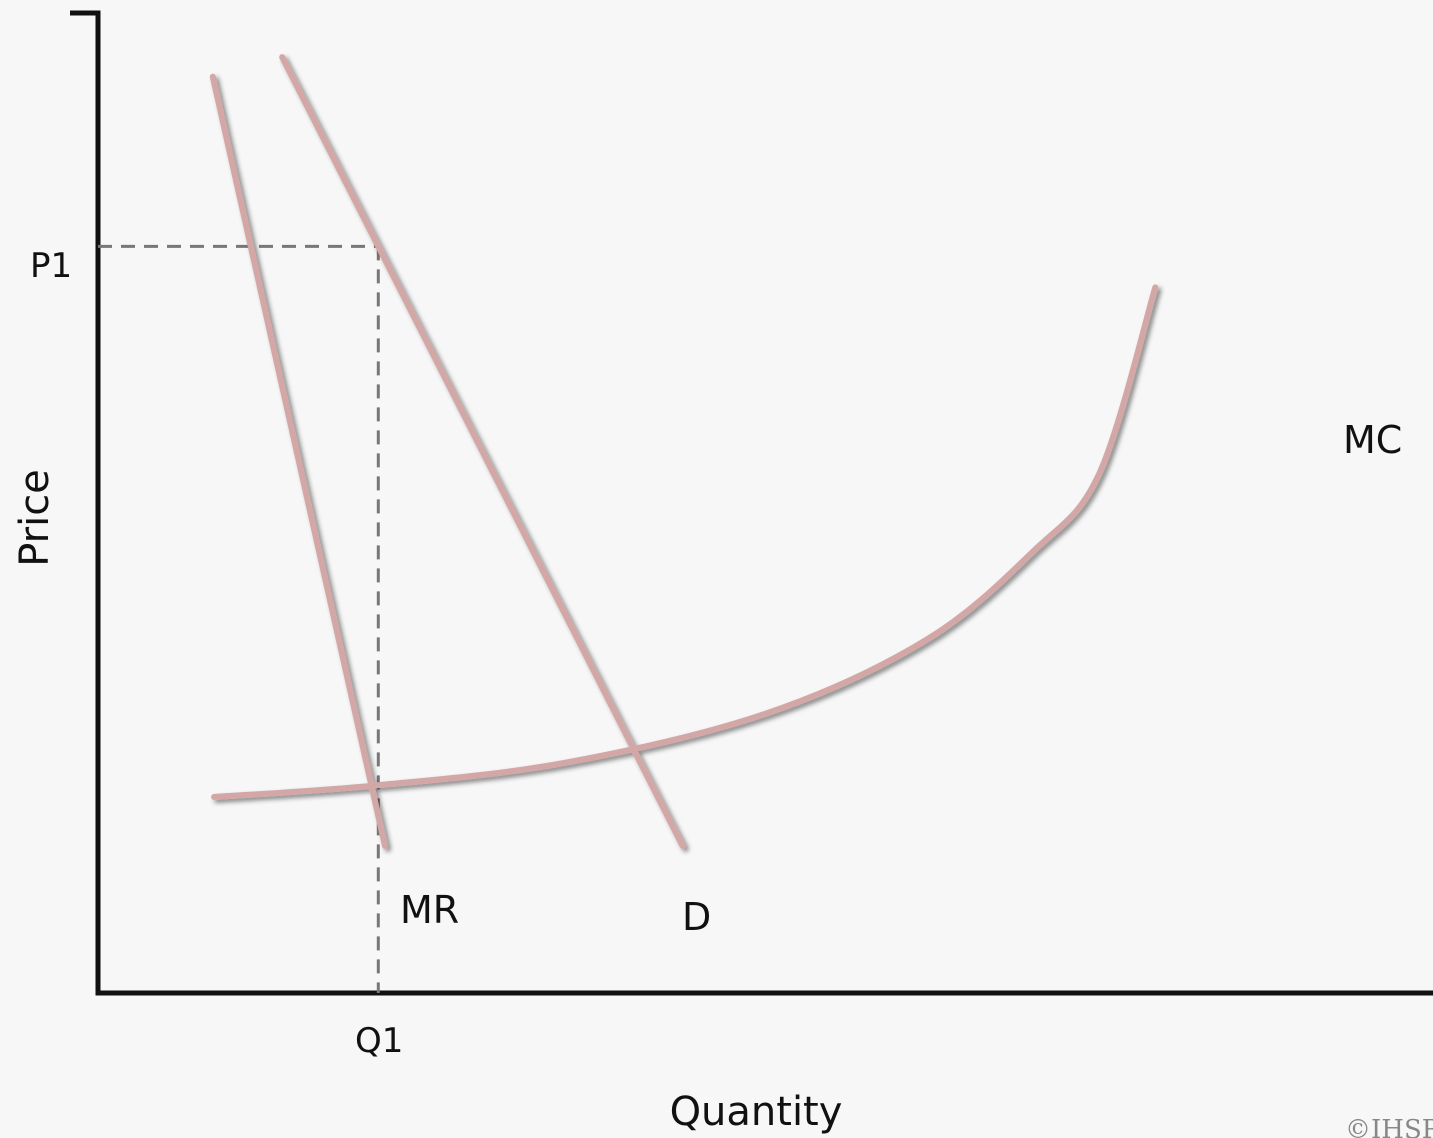 The height and width of the screenshot is (1138, 1433). What do you see at coordinates (51, 266) in the screenshot?
I see `p1-tick-label: P1` at bounding box center [51, 266].